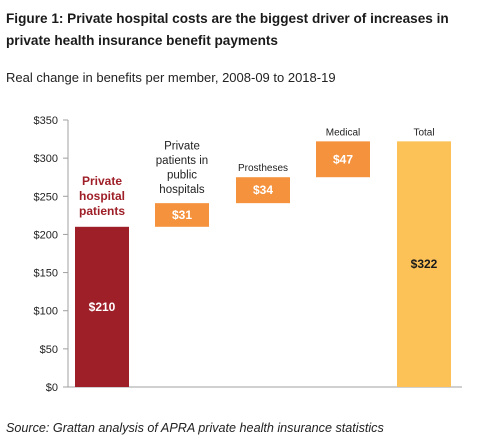 Image resolution: width=487 pixels, height=445 pixels. What do you see at coordinates (46, 274) in the screenshot?
I see `y-tick-label: $150` at bounding box center [46, 274].